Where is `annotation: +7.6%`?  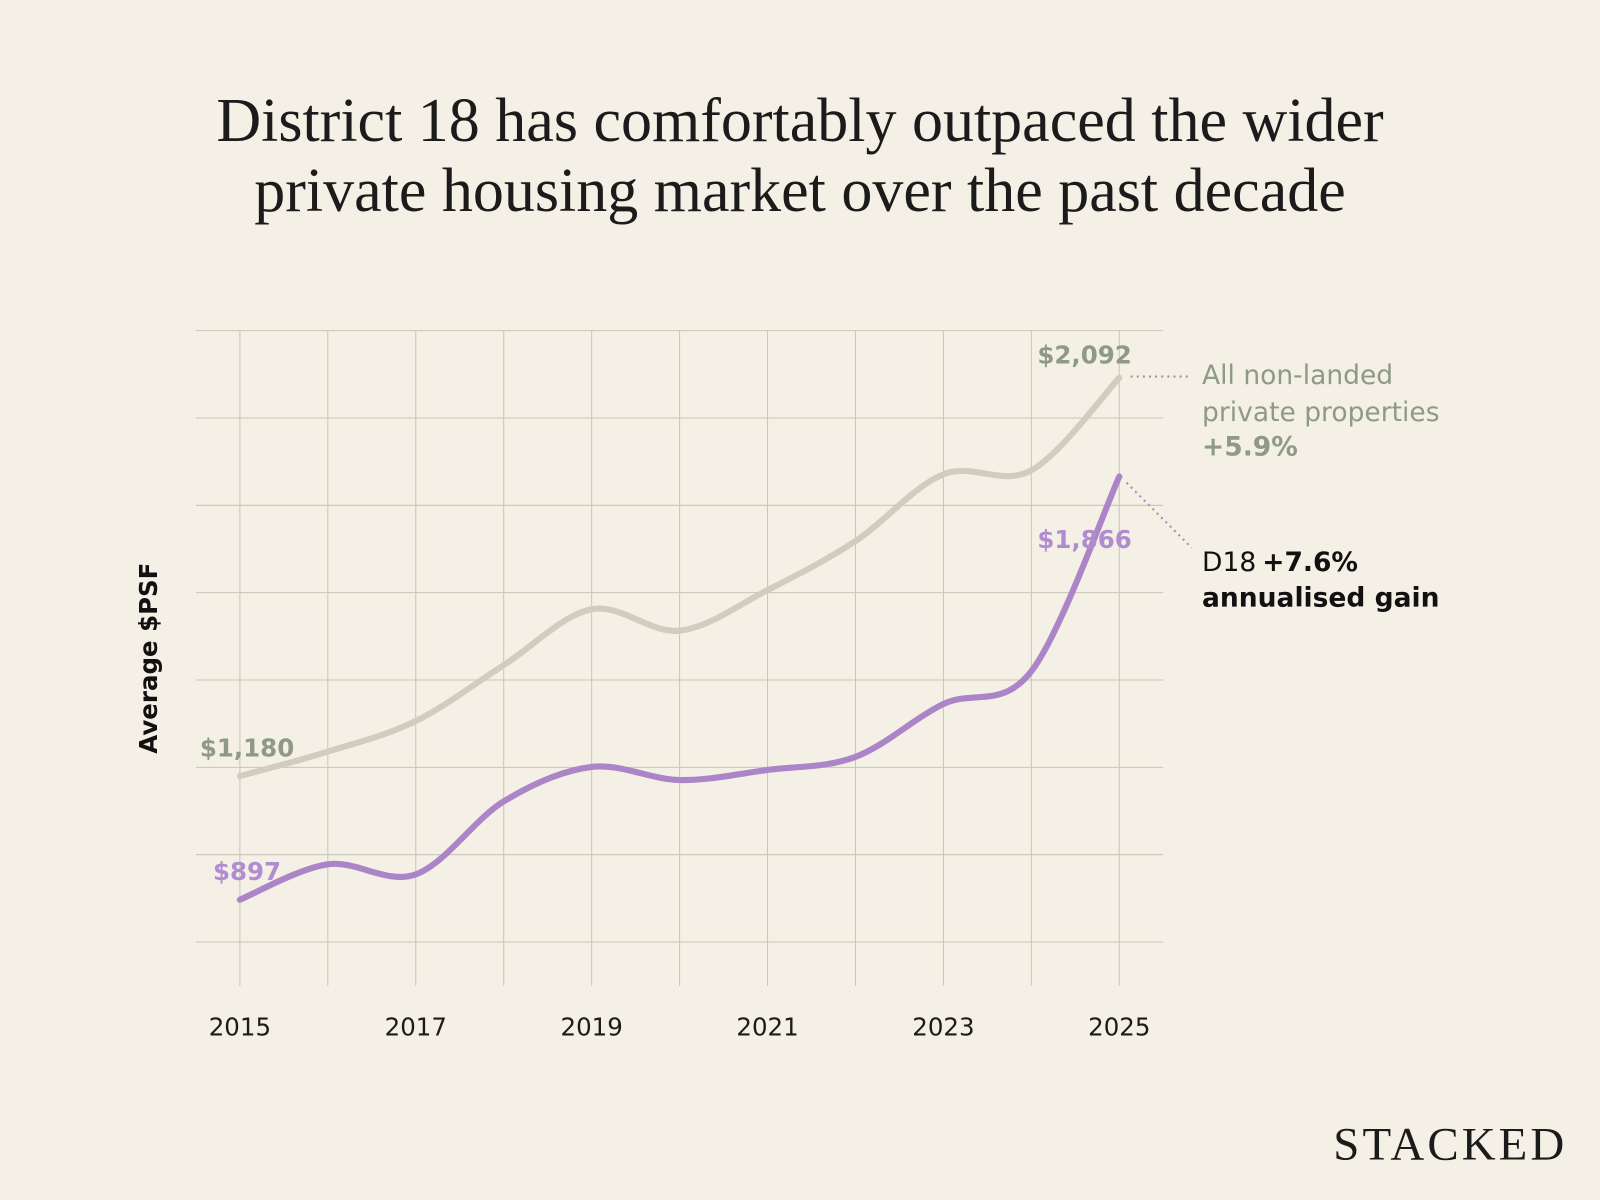 annotation: +7.6% is located at coordinates (1310, 562).